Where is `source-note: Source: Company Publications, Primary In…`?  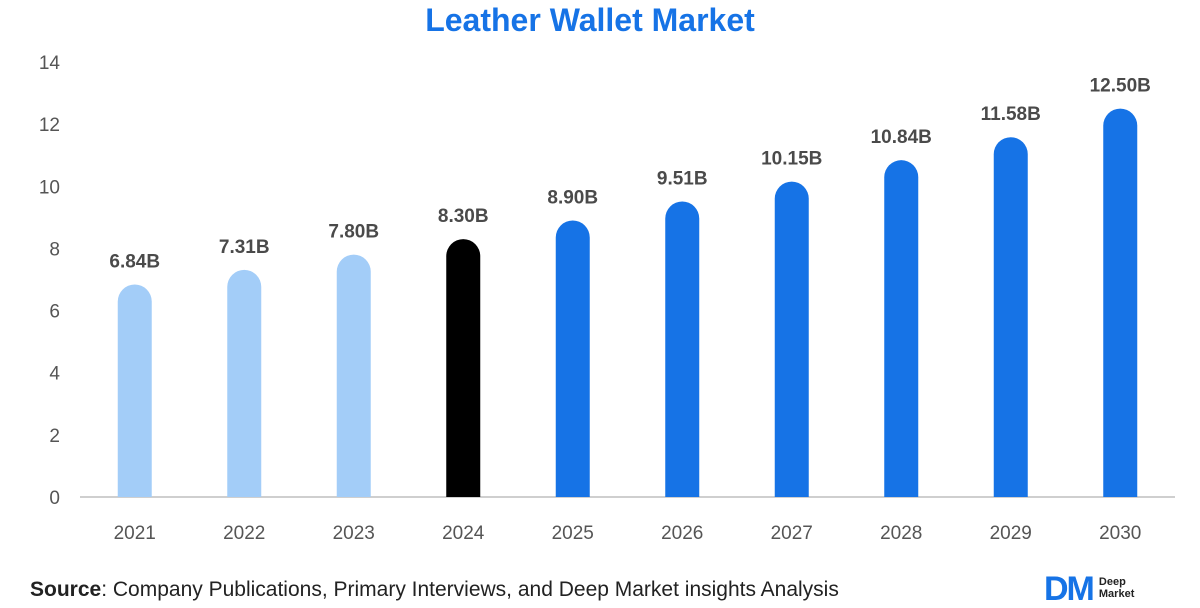
source-note: Source: Company Publications, Primary In… is located at coordinates (434, 590).